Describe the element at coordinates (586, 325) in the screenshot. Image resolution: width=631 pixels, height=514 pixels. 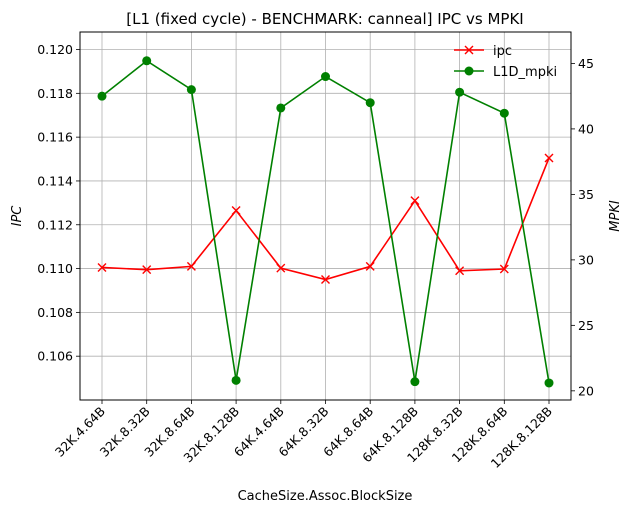
I see `y-tick-label-right: 25` at that location.